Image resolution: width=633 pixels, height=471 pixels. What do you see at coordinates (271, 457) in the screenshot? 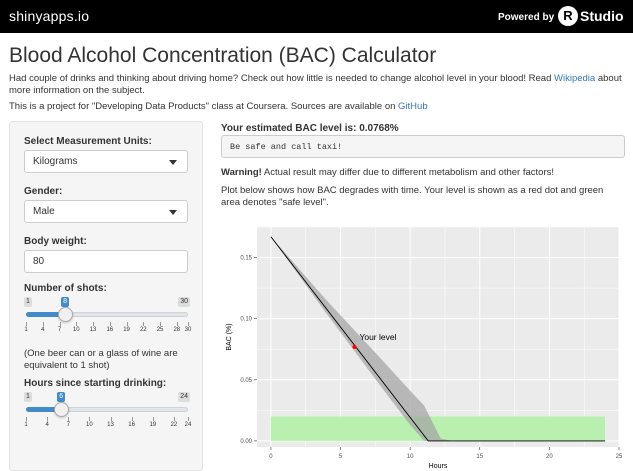
I see `x-tick-label: 0` at bounding box center [271, 457].